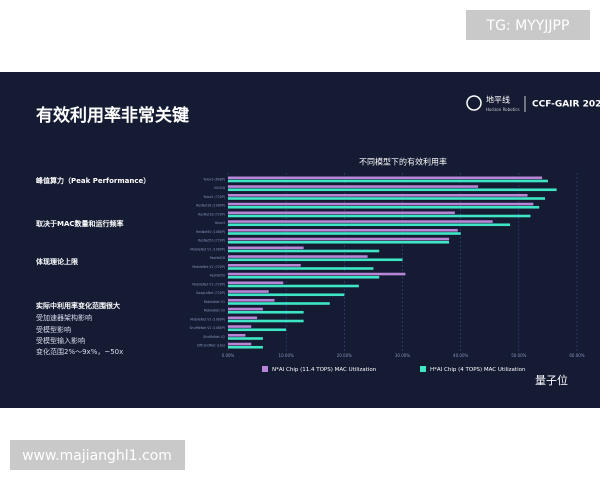  Describe the element at coordinates (403, 162) in the screenshot. I see `chart-title: 不同模型下的有效利用率` at that location.